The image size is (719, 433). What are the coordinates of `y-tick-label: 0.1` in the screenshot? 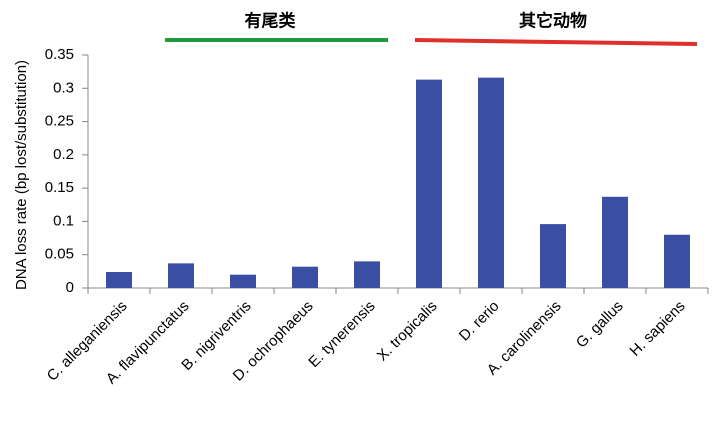 It's located at (63, 220).